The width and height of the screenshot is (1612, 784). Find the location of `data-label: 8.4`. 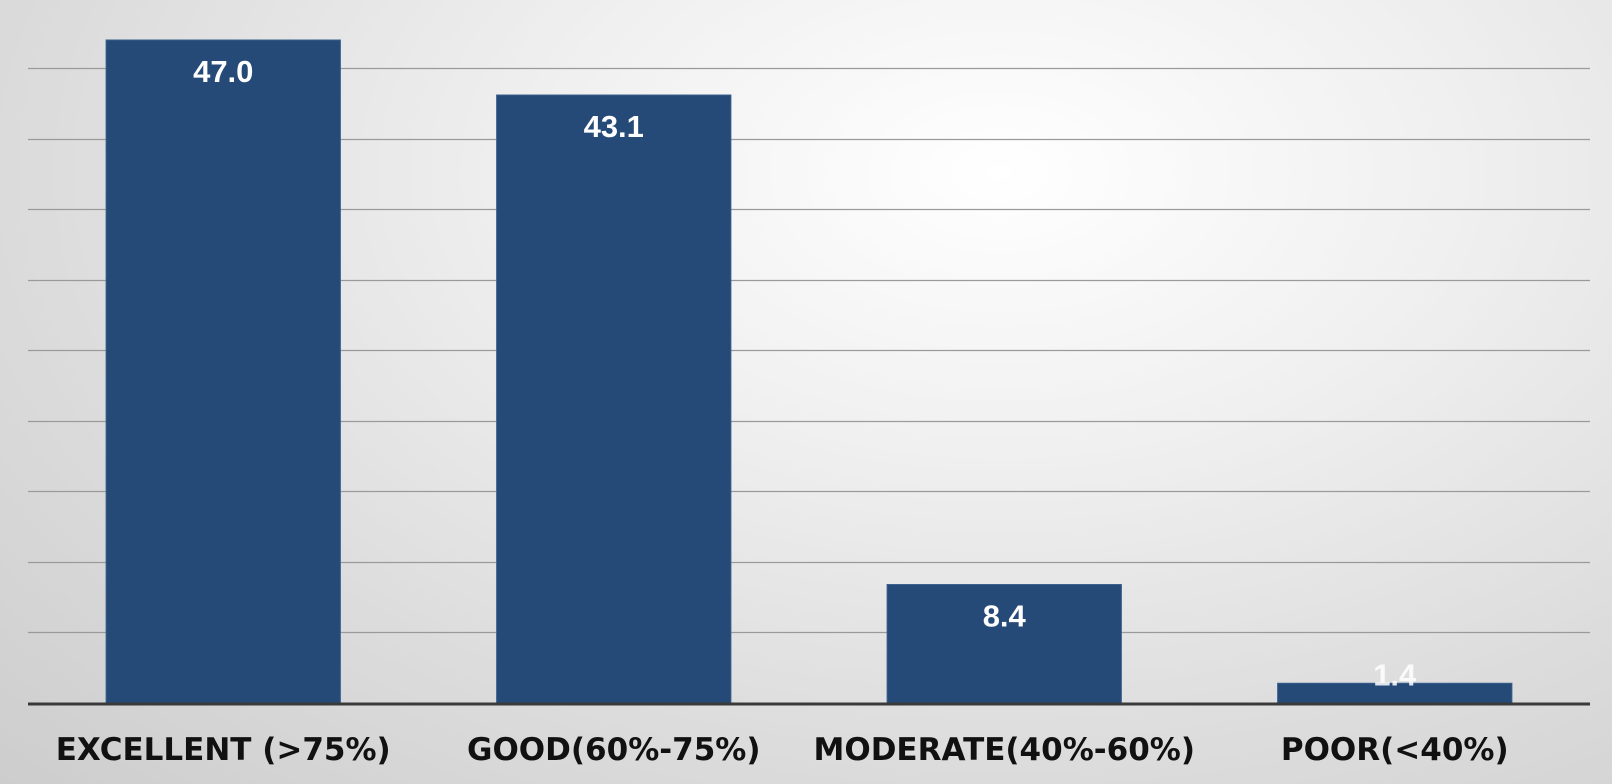

data-label: 8.4 is located at coordinates (1005, 616).